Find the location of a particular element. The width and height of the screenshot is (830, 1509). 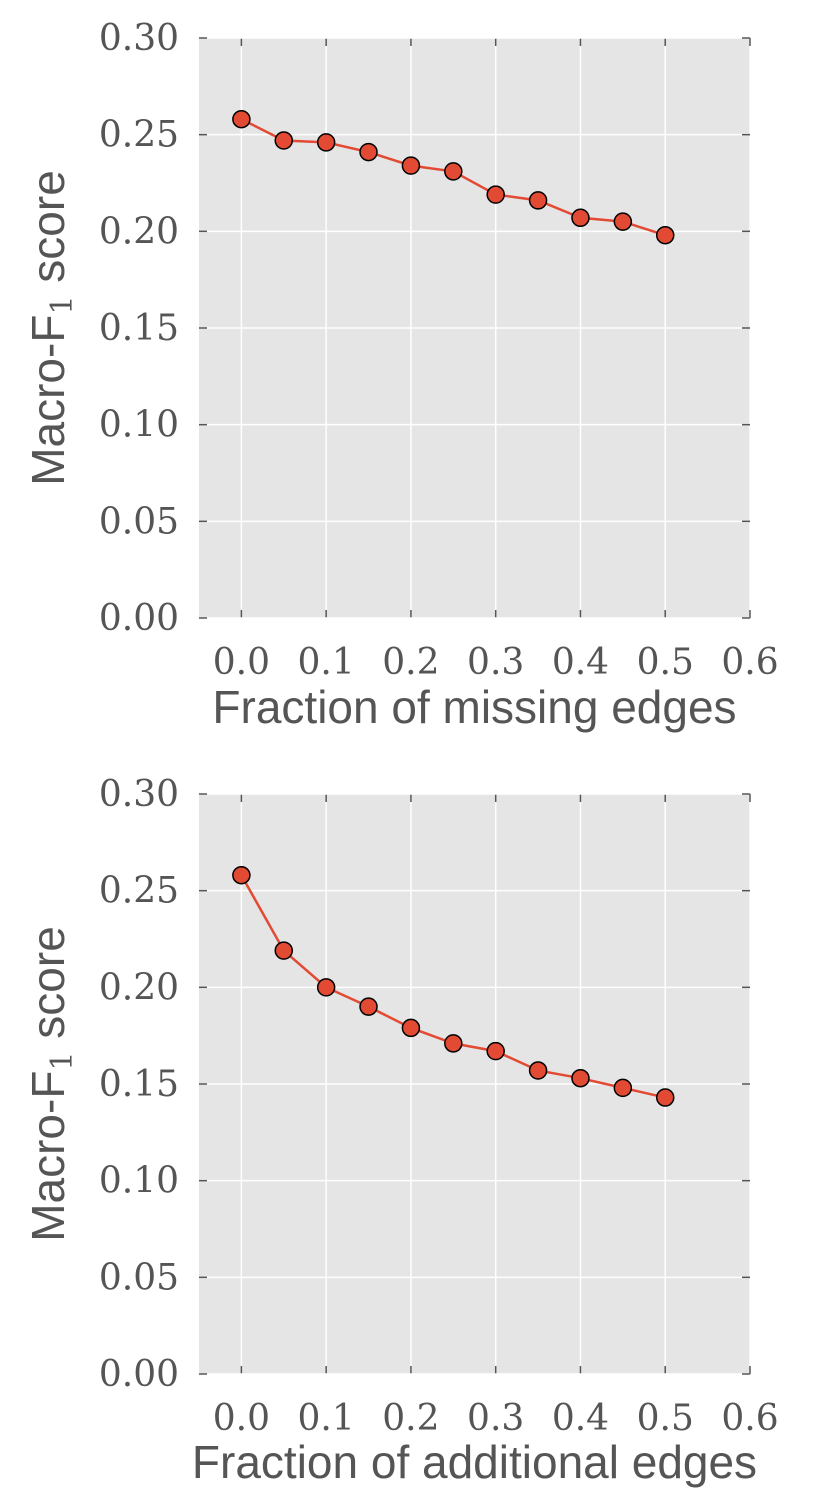

x-axis-label: Fraction of additional edges is located at coordinates (474, 1462).